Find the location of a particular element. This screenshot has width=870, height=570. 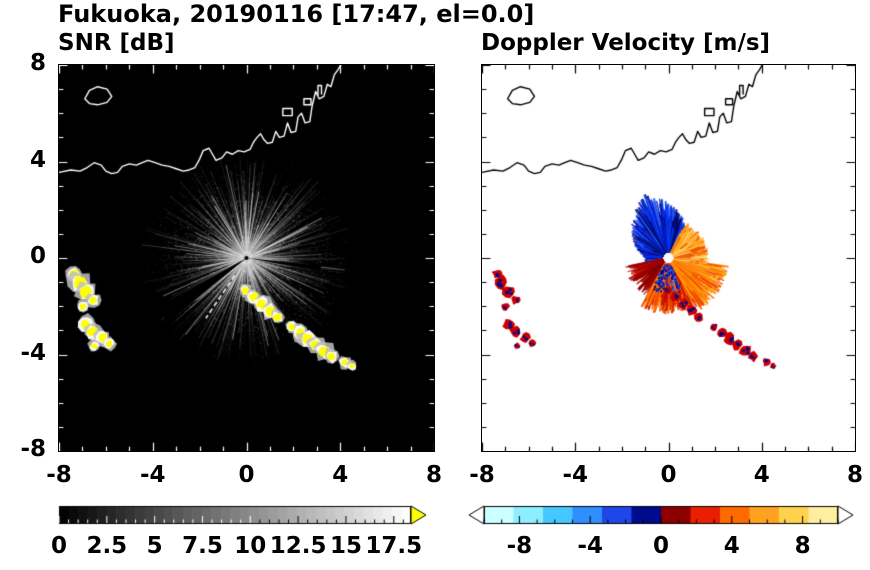

y-tick-label: -8 is located at coordinates (33, 449).